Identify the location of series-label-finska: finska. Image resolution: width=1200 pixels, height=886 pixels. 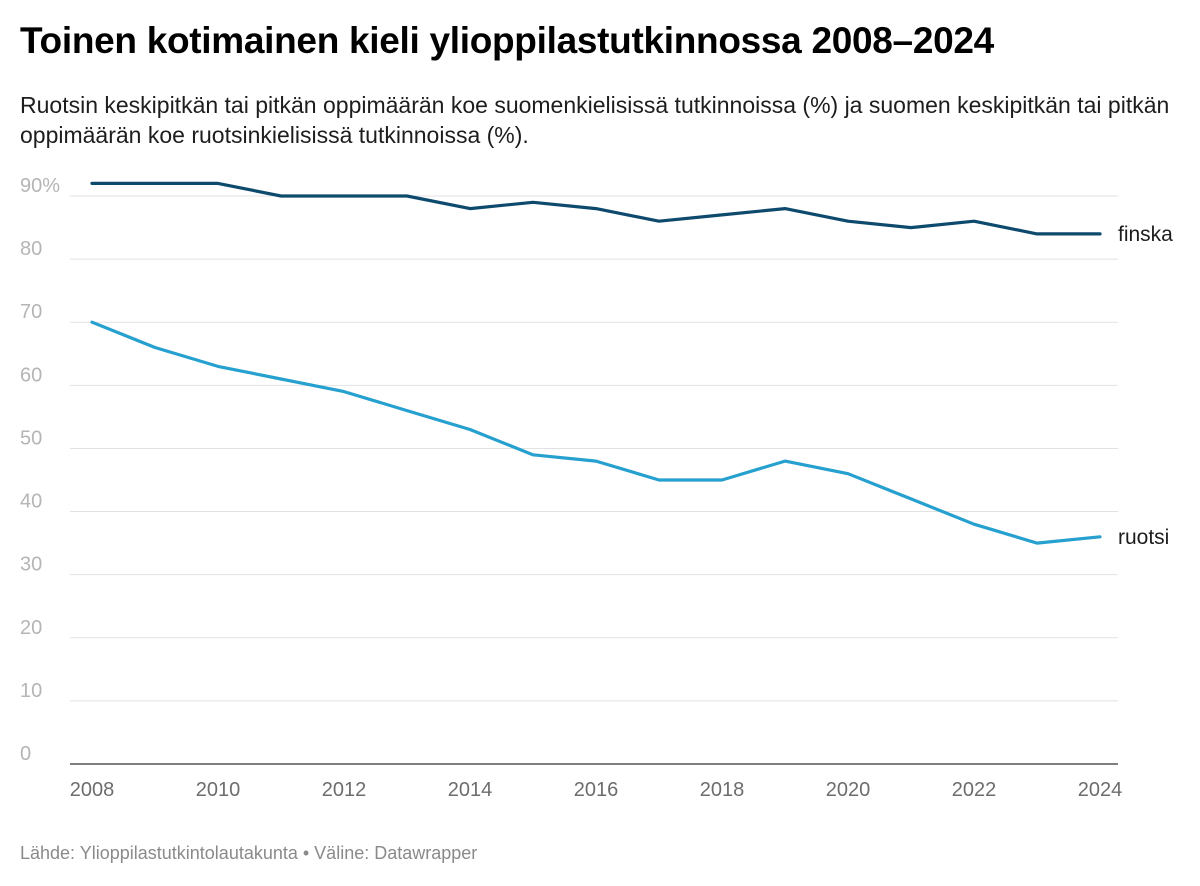
(1145, 234).